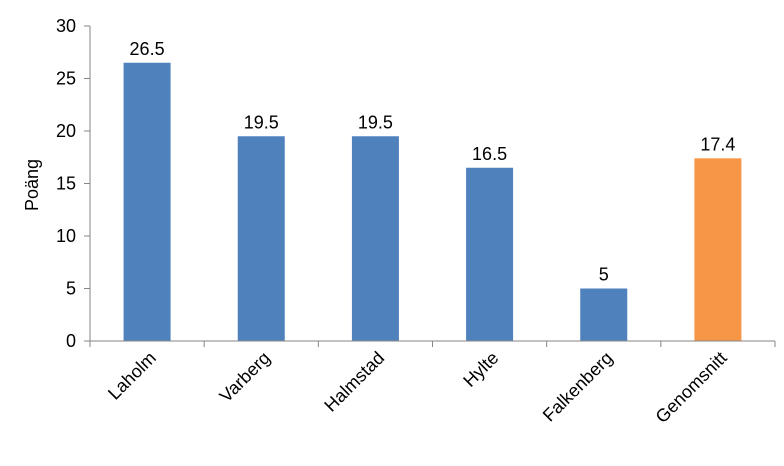 The height and width of the screenshot is (466, 784). I want to click on y-axis: 0 5 10 15 20 25 30, so click(73, 183).